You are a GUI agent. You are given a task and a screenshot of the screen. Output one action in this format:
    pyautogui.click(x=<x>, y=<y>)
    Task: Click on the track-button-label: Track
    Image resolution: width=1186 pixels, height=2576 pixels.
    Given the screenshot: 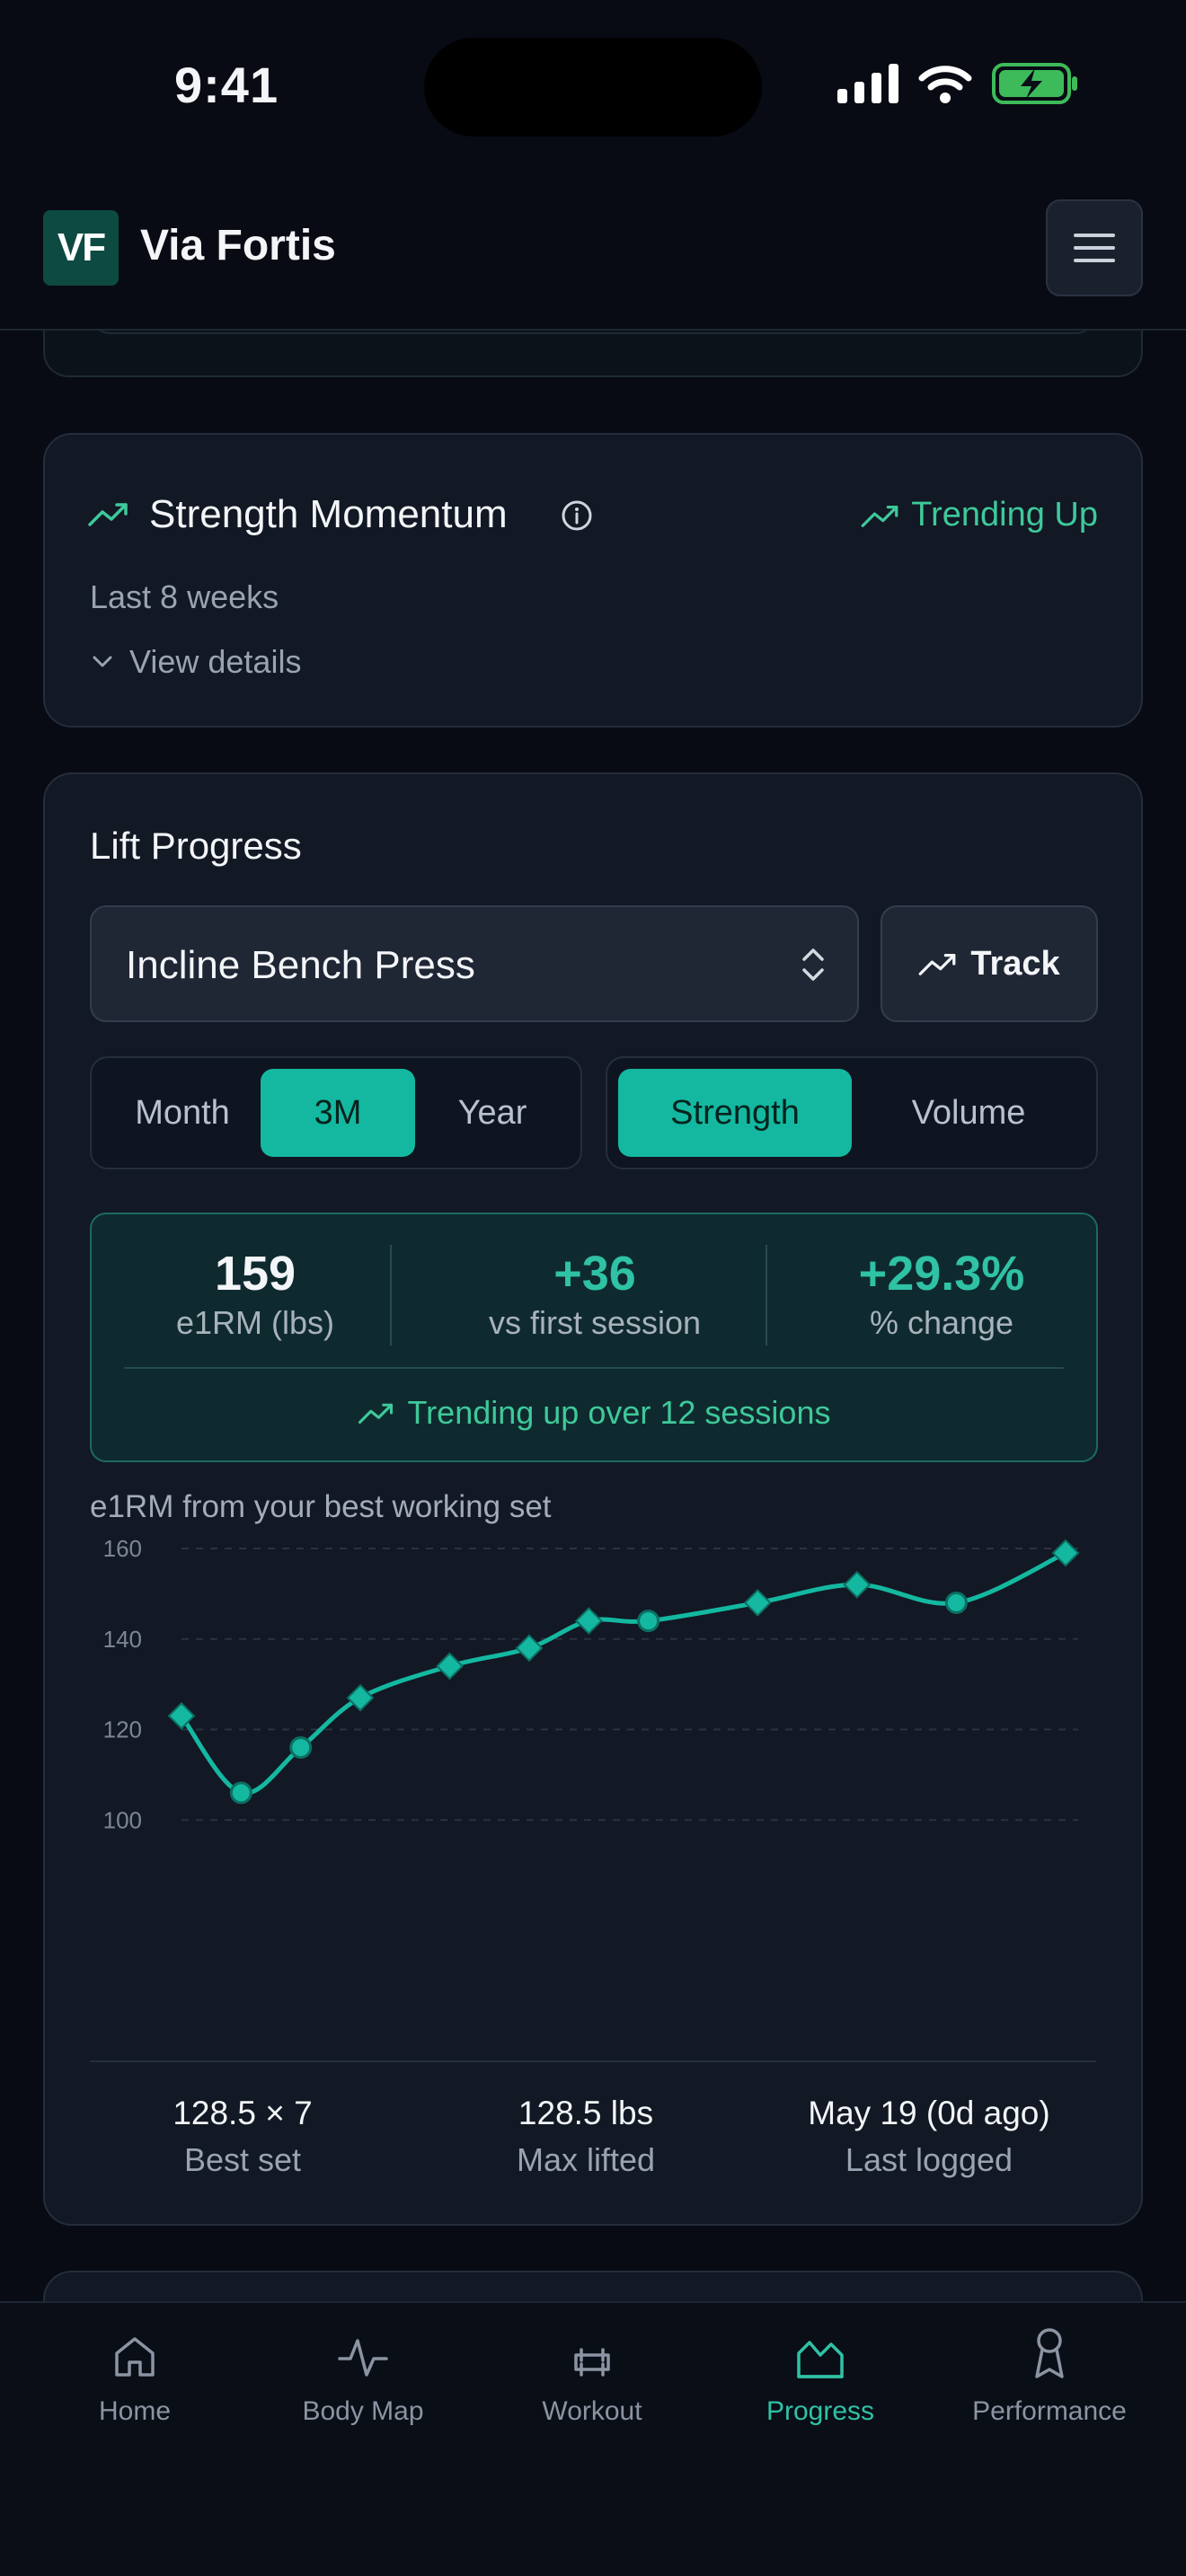 What is the action you would take?
    pyautogui.click(x=1015, y=963)
    